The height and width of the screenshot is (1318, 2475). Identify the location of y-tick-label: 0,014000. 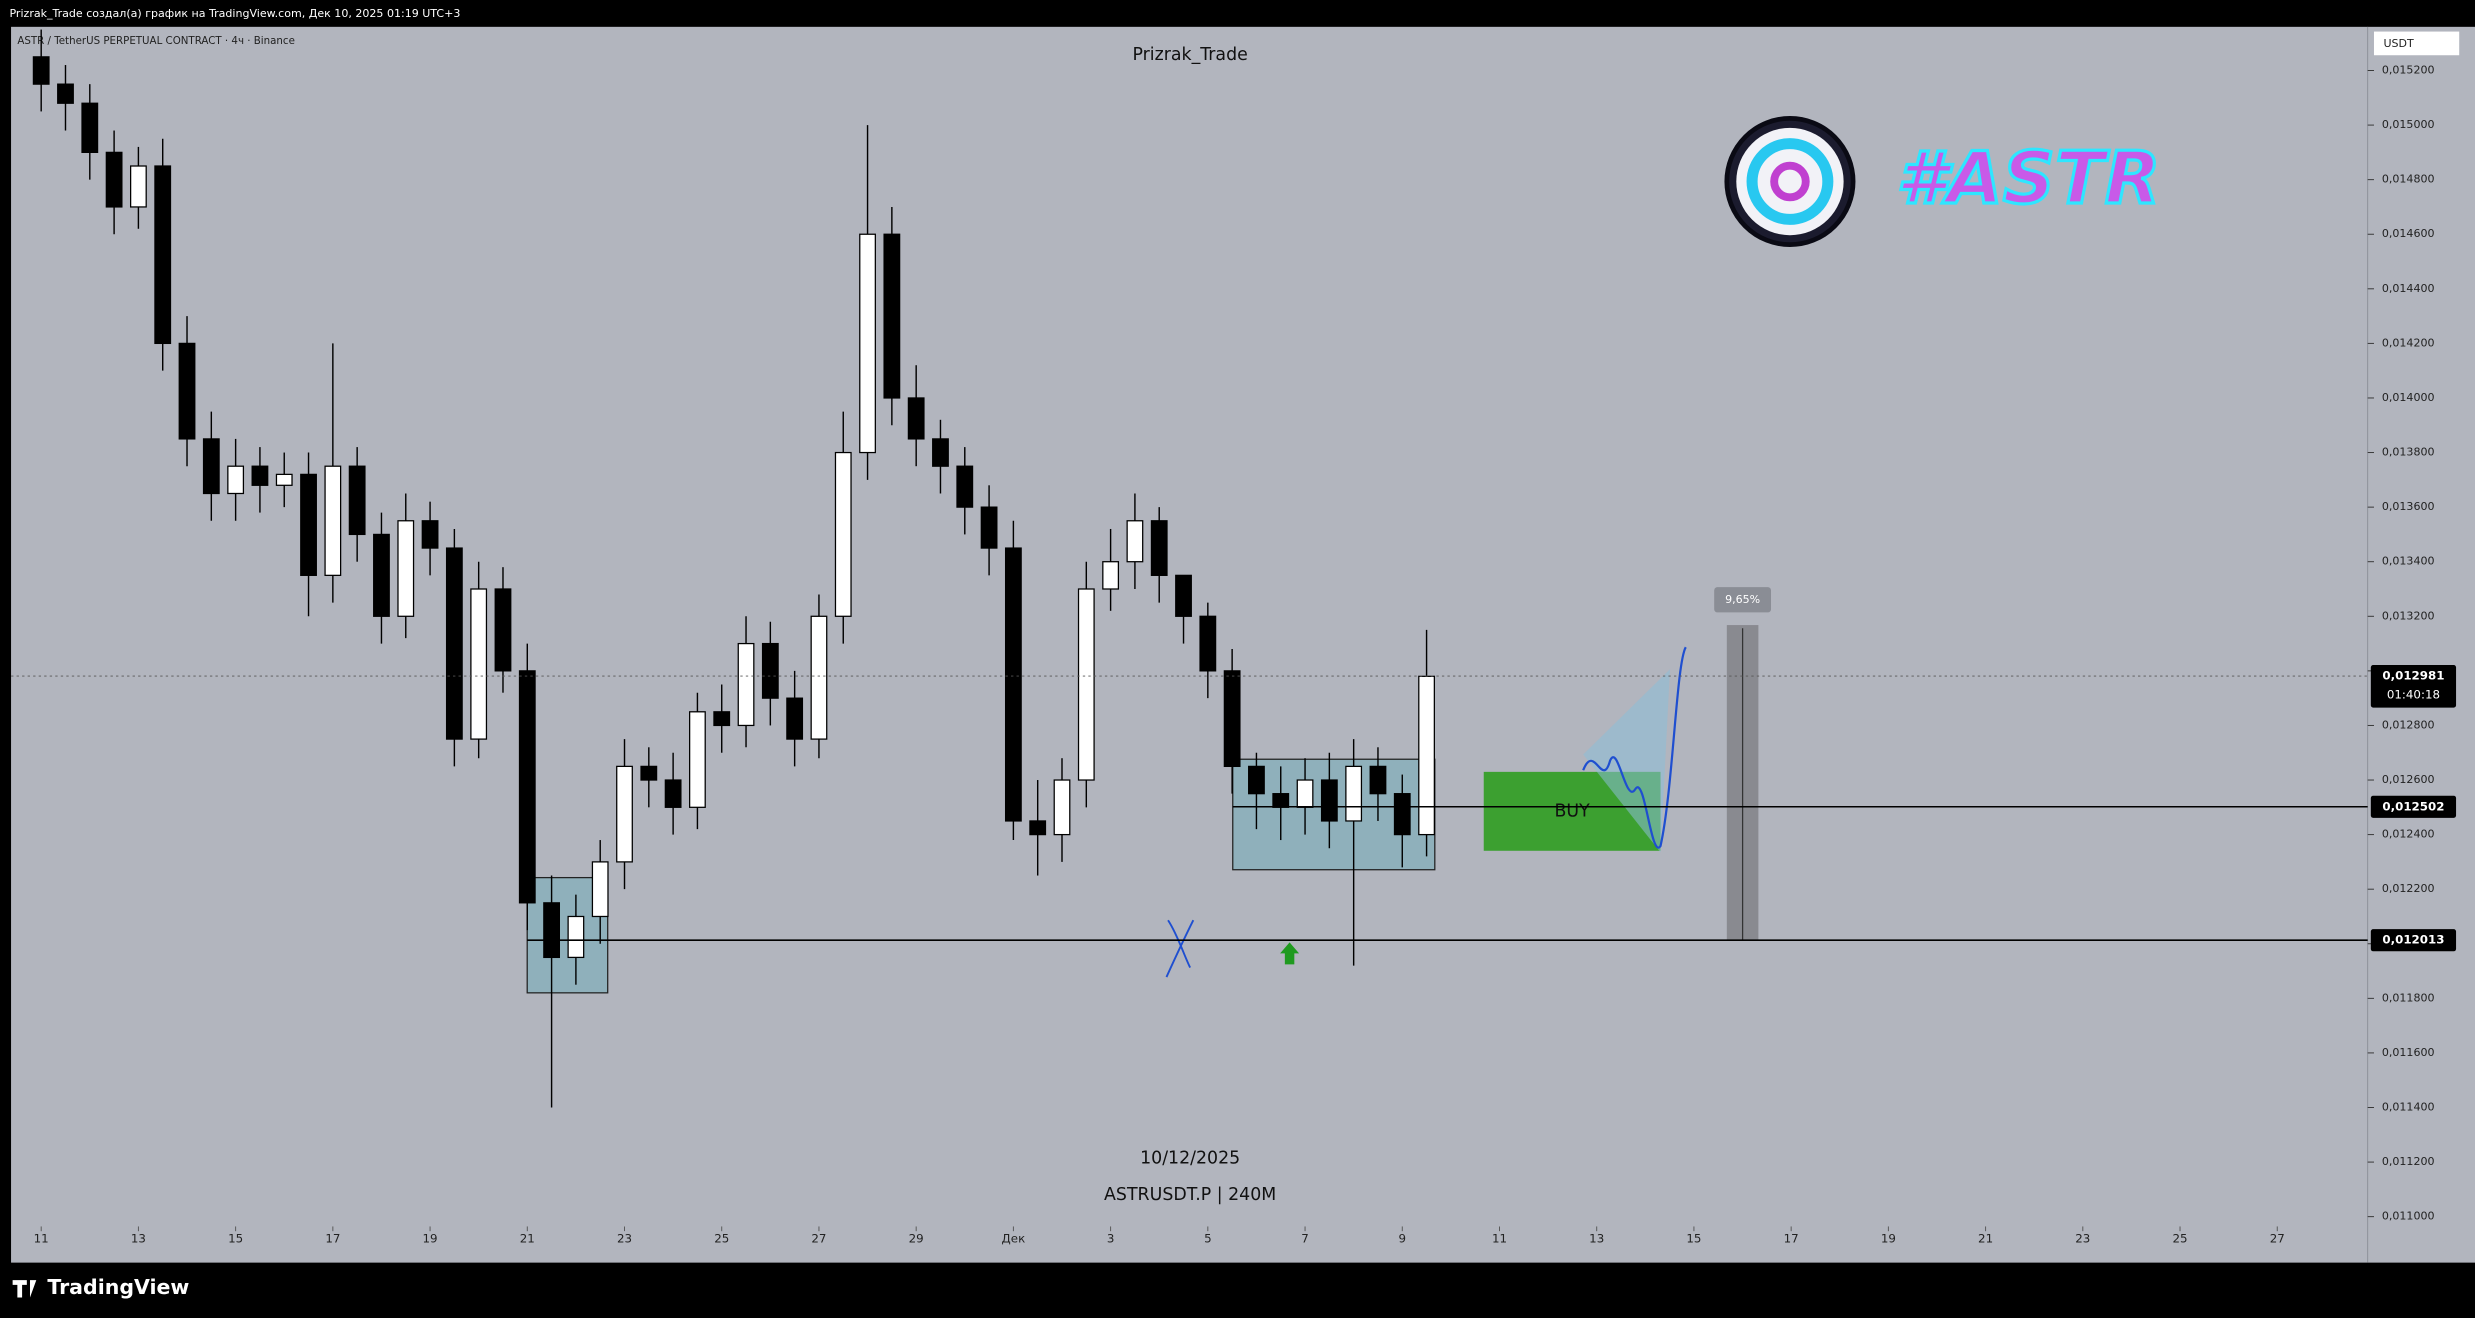
(2408, 397).